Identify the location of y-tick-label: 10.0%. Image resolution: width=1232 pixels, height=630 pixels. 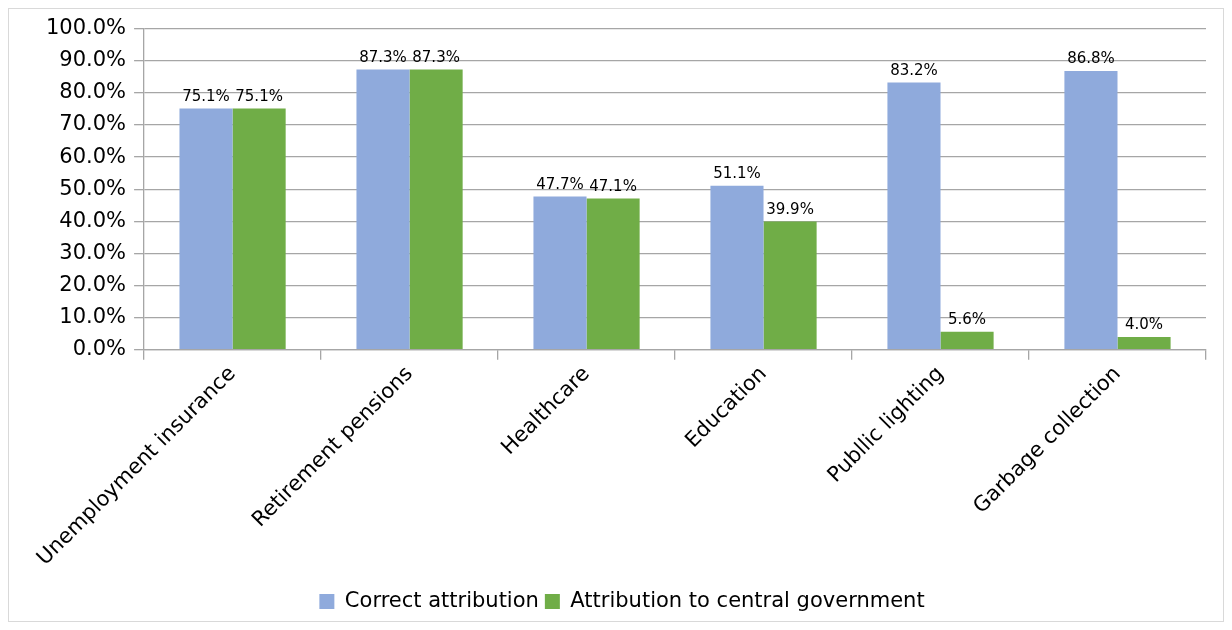
(93, 316).